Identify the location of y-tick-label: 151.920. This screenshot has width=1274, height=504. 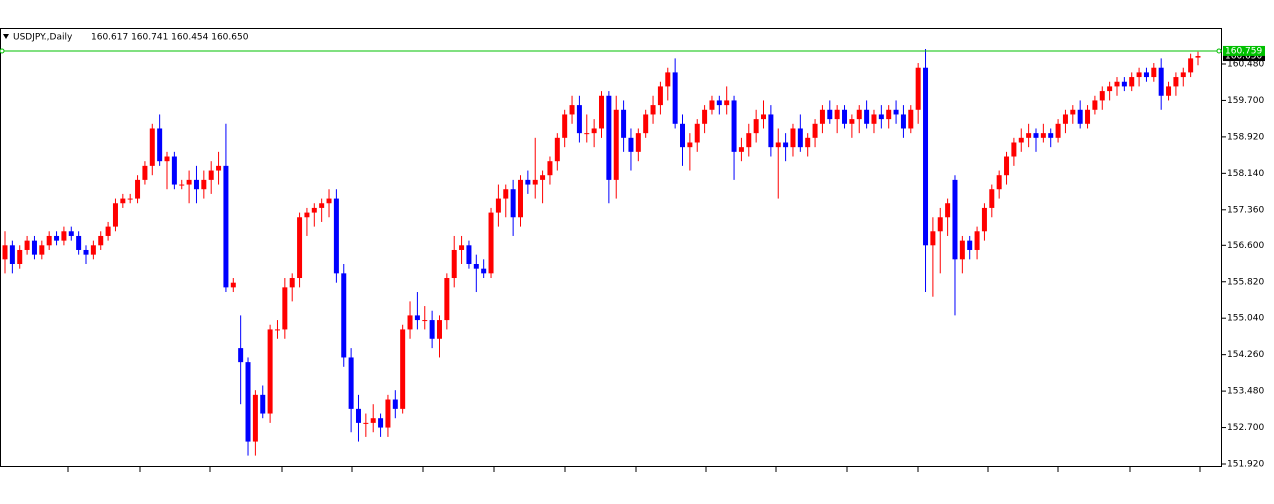
(1245, 465).